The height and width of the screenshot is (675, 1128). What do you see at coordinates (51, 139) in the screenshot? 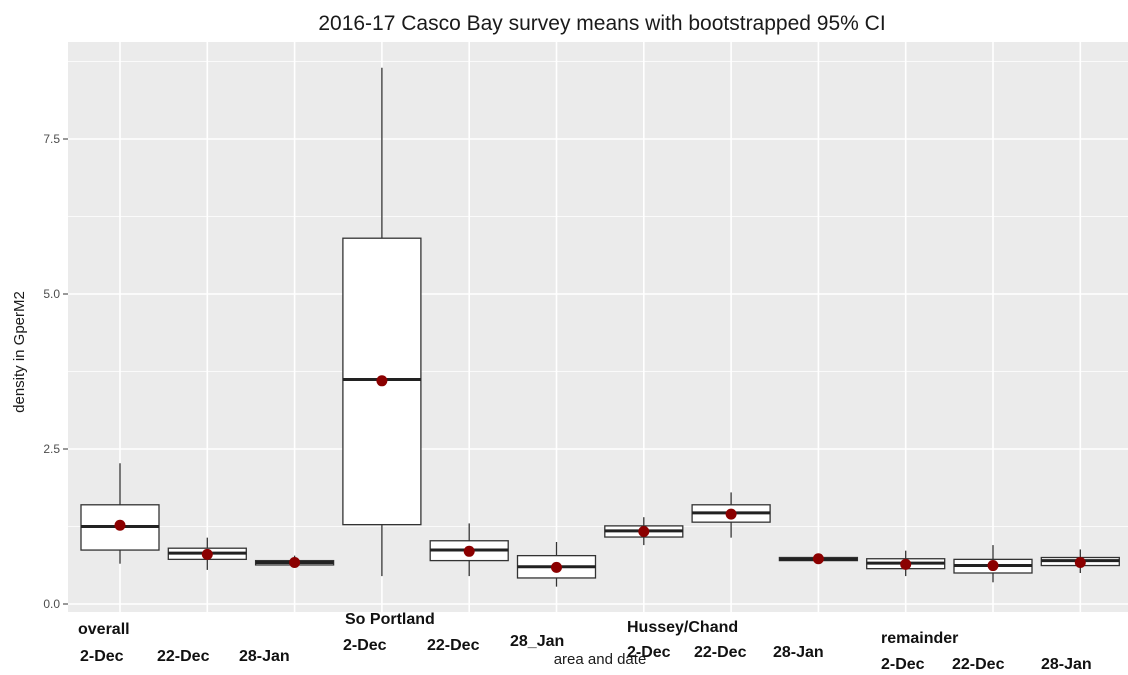
I see `y-tick-label: 7.5` at bounding box center [51, 139].